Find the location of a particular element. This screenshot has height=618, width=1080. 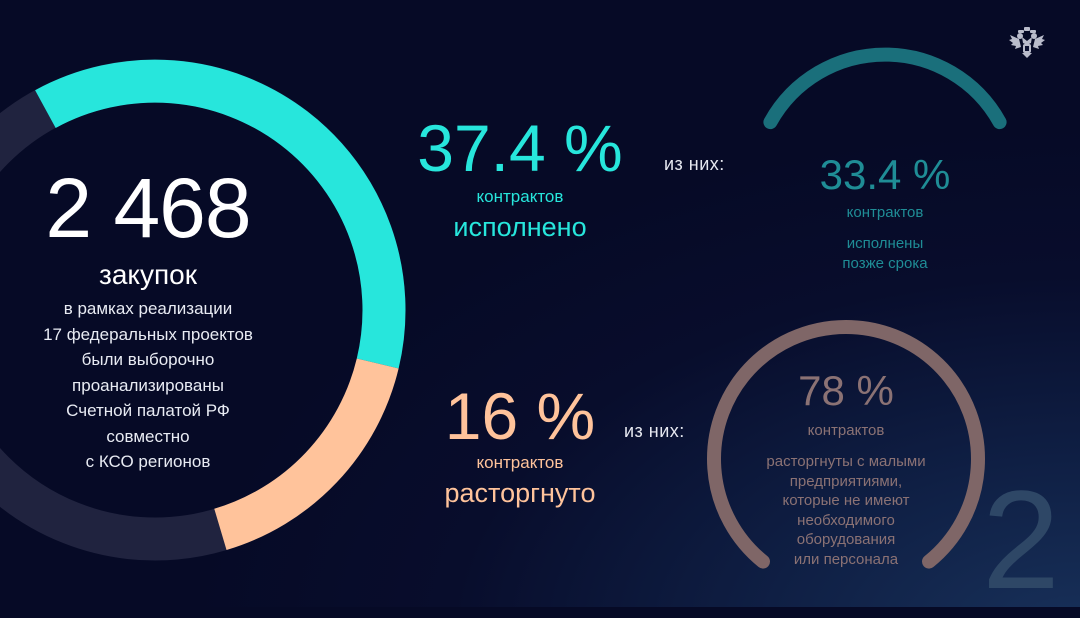

late-label: контрактов is located at coordinates (885, 212).